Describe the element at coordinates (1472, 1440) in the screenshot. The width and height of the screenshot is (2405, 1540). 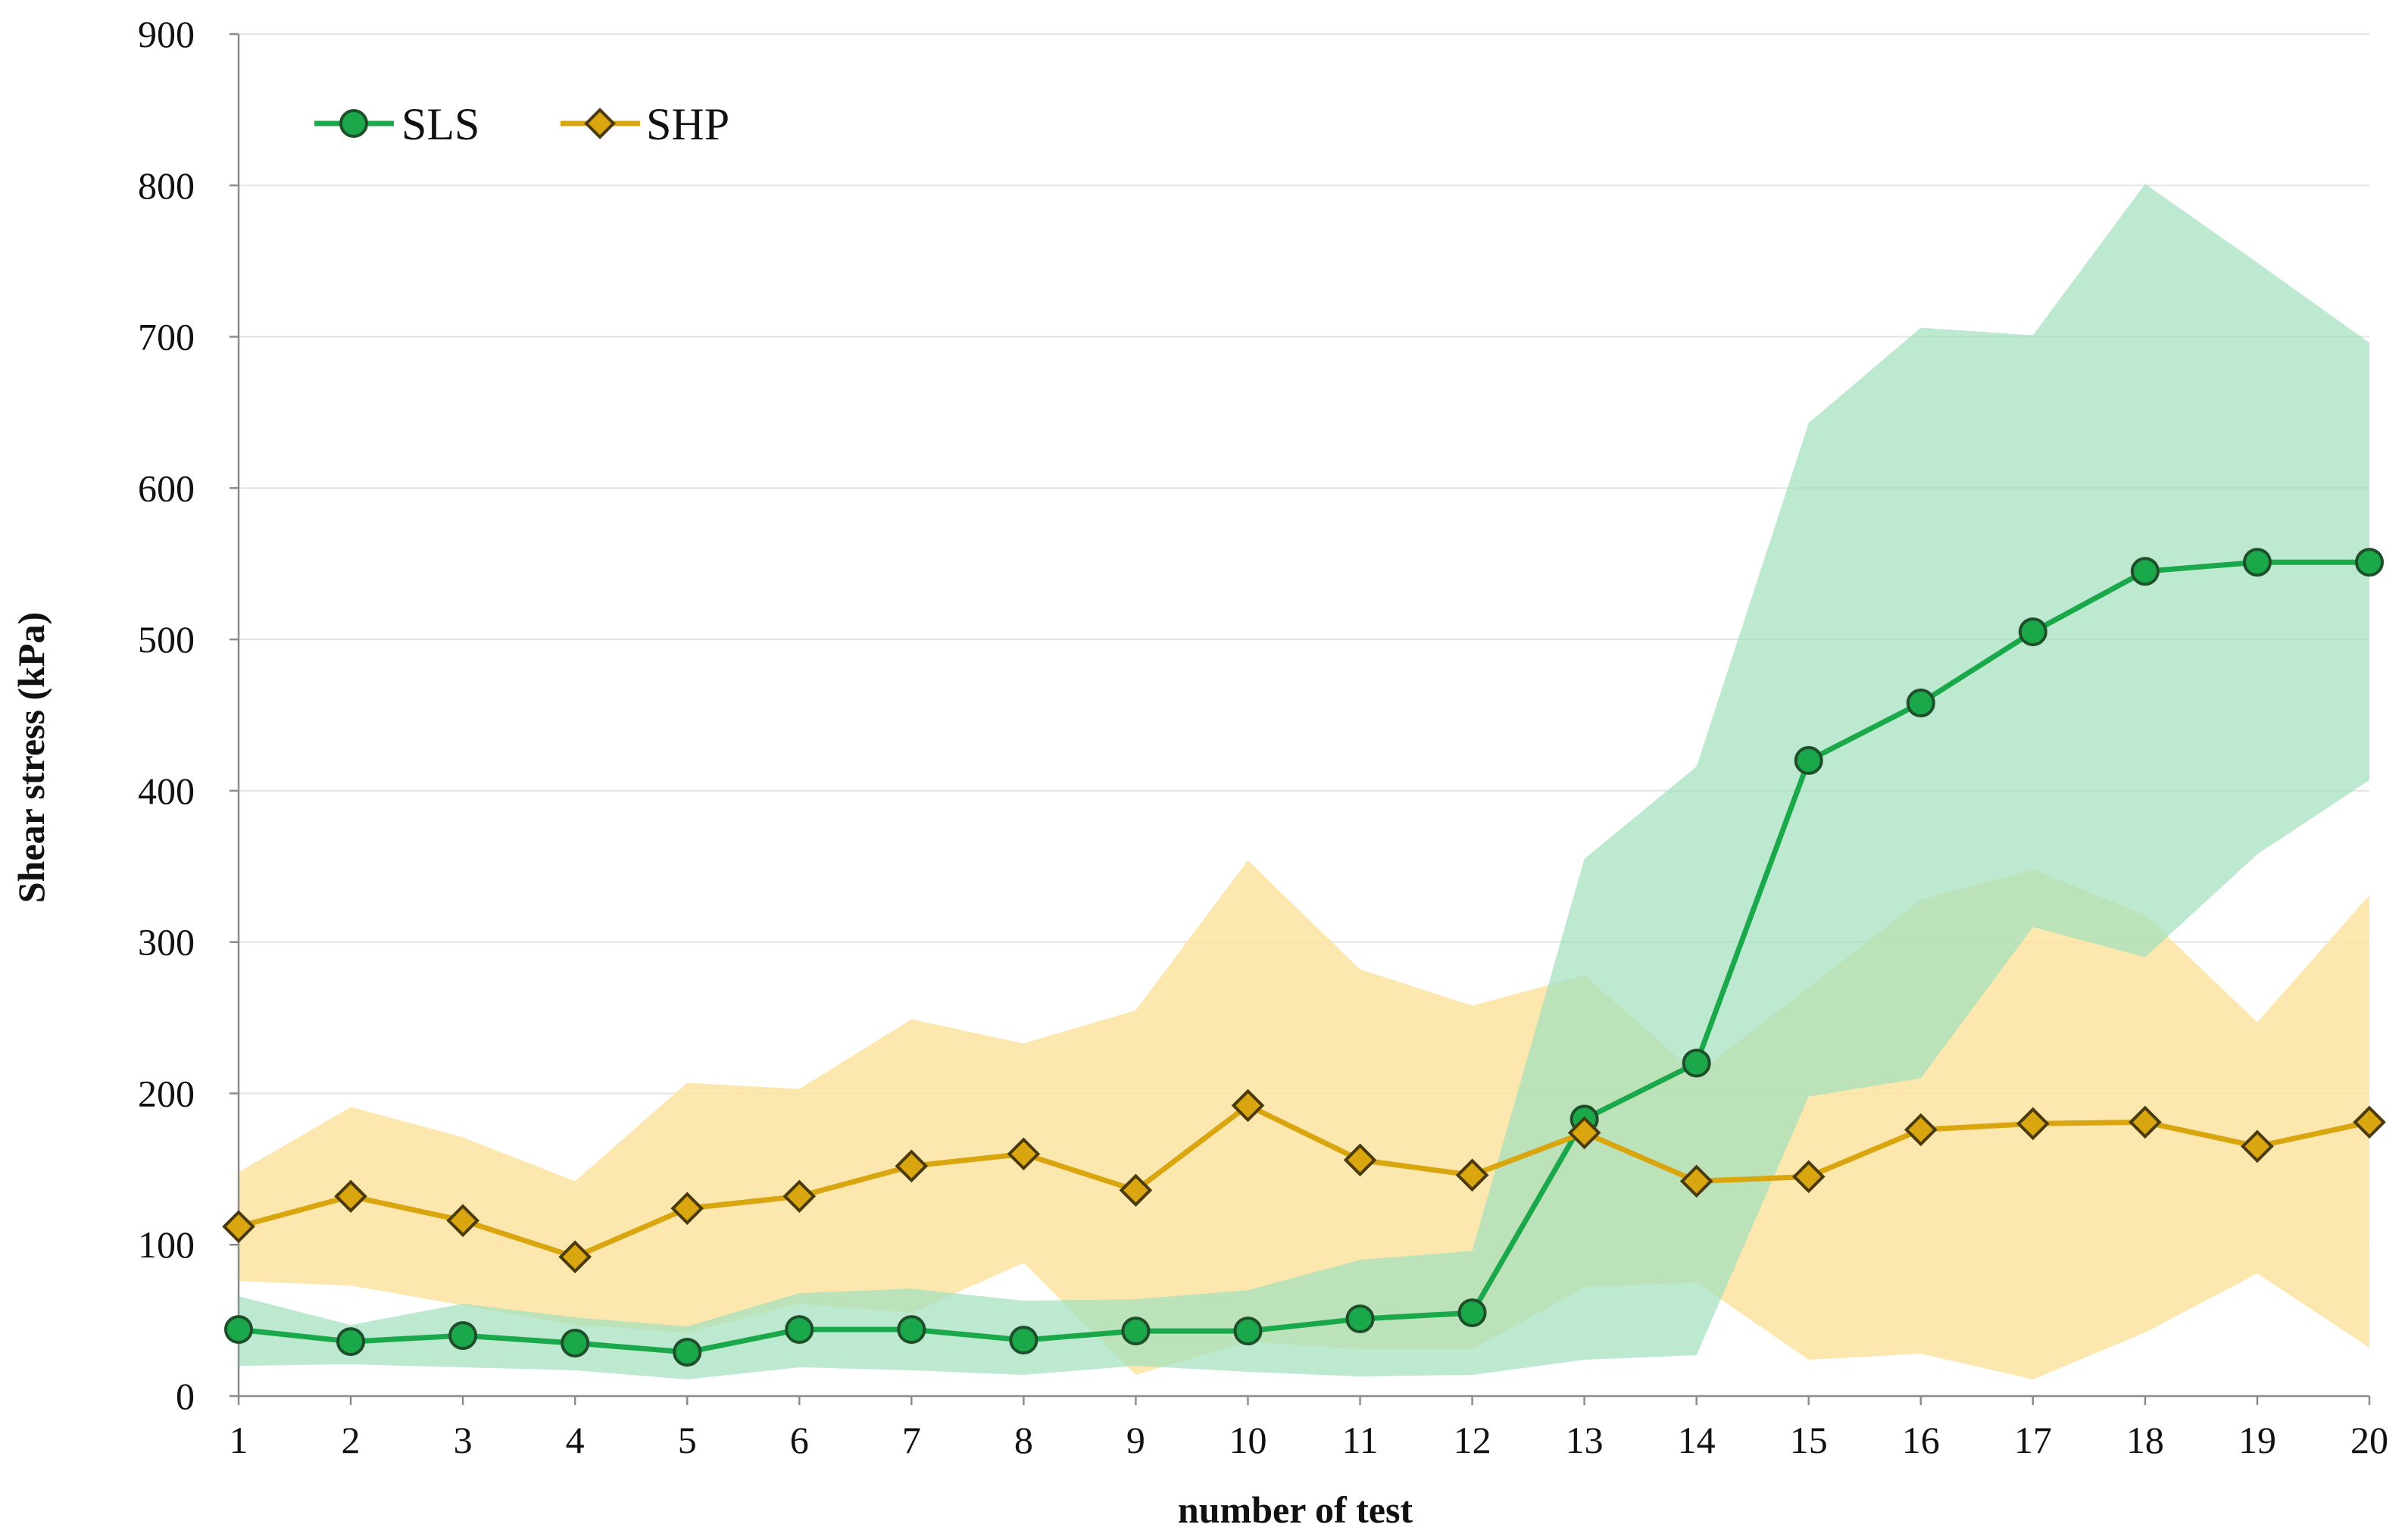
I see `x-tick-label-12: 12` at that location.